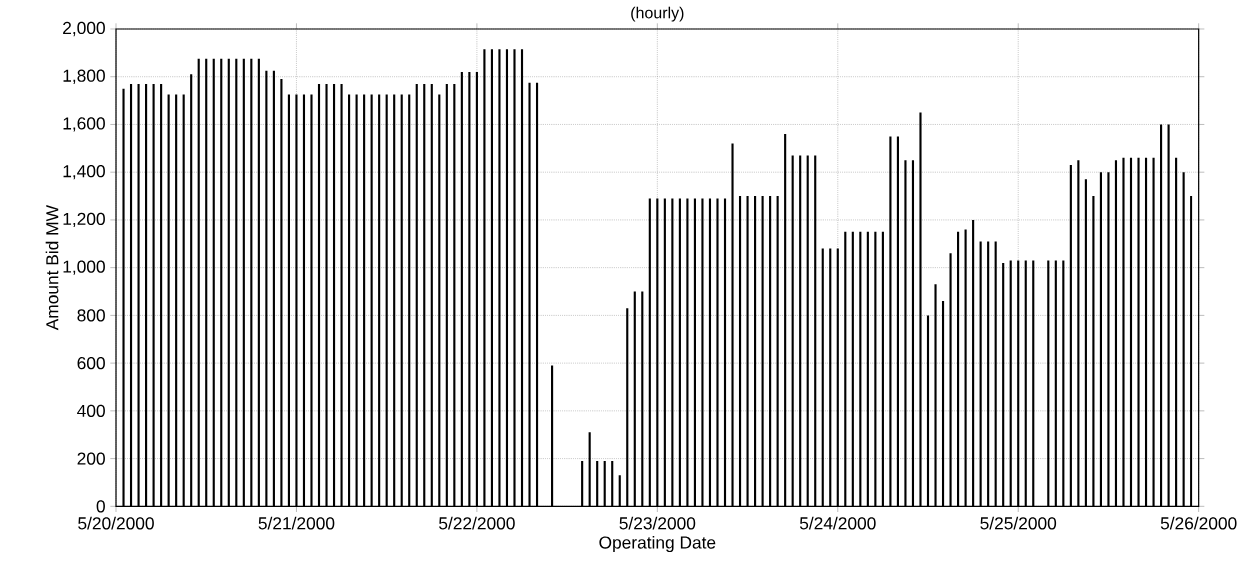 The image size is (1239, 573). Describe the element at coordinates (657, 14) in the screenshot. I see `chart-title: (hourly)` at that location.